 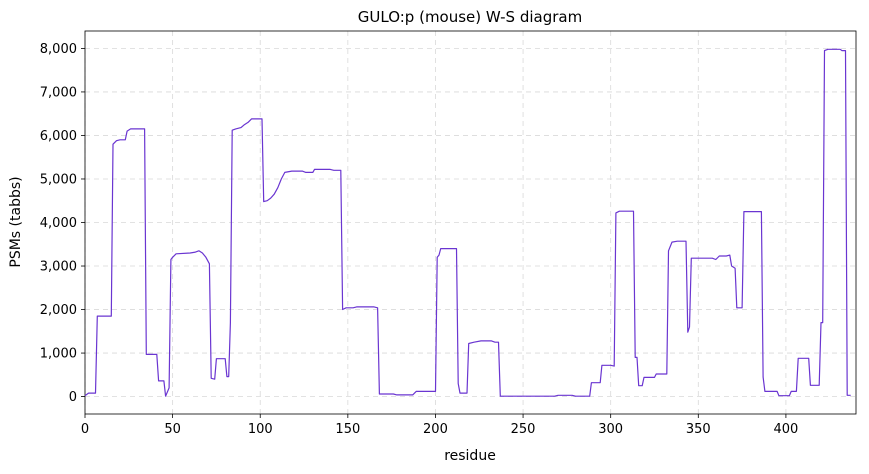 I want to click on y-tick-label: 2,000, so click(x=58, y=310).